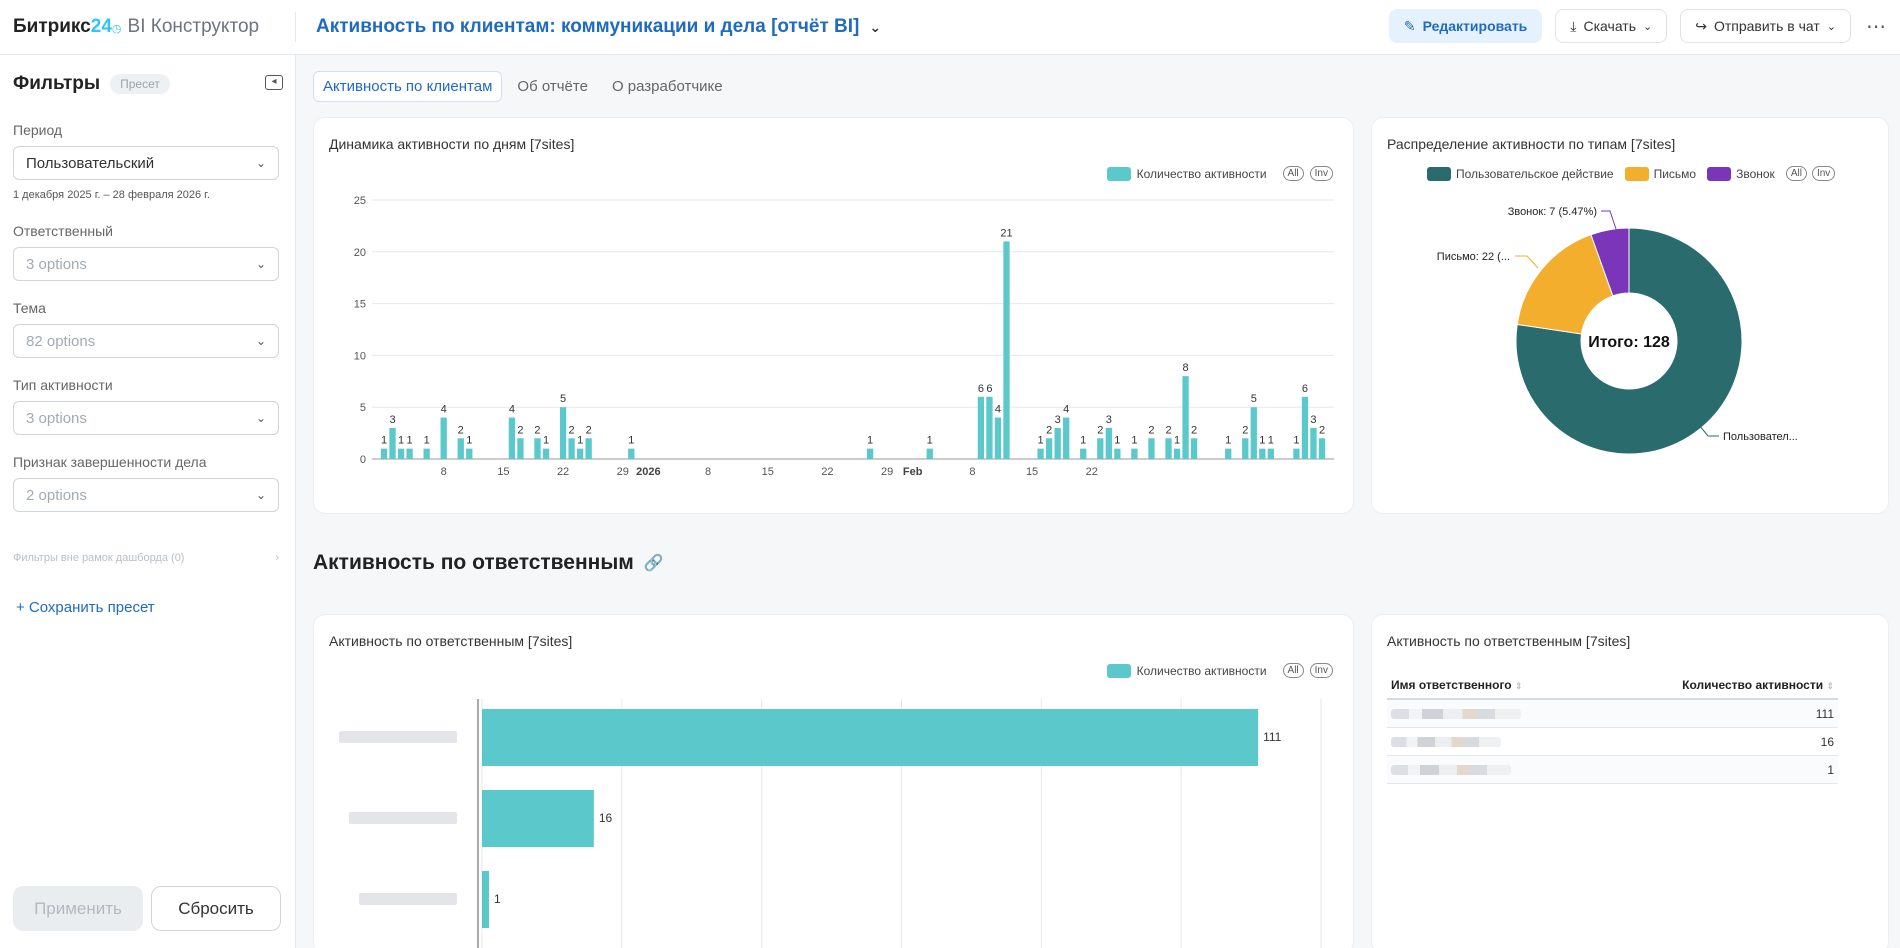  Describe the element at coordinates (110, 462) in the screenshot. I see `completion-label: Признак завершенности дела` at that location.